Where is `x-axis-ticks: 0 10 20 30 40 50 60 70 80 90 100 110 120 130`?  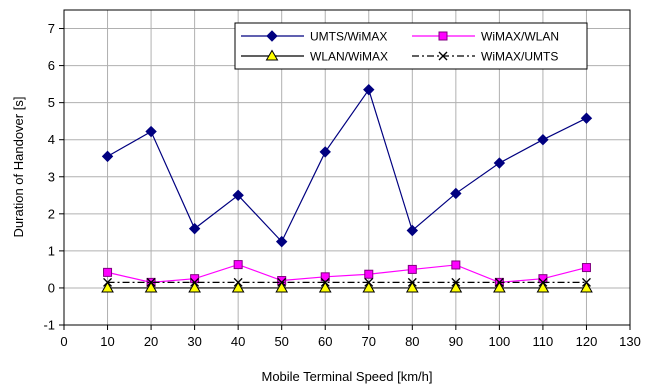
x-axis-ticks: 0 10 20 30 40 50 60 70 80 90 100 110 120 130 is located at coordinates (350, 337).